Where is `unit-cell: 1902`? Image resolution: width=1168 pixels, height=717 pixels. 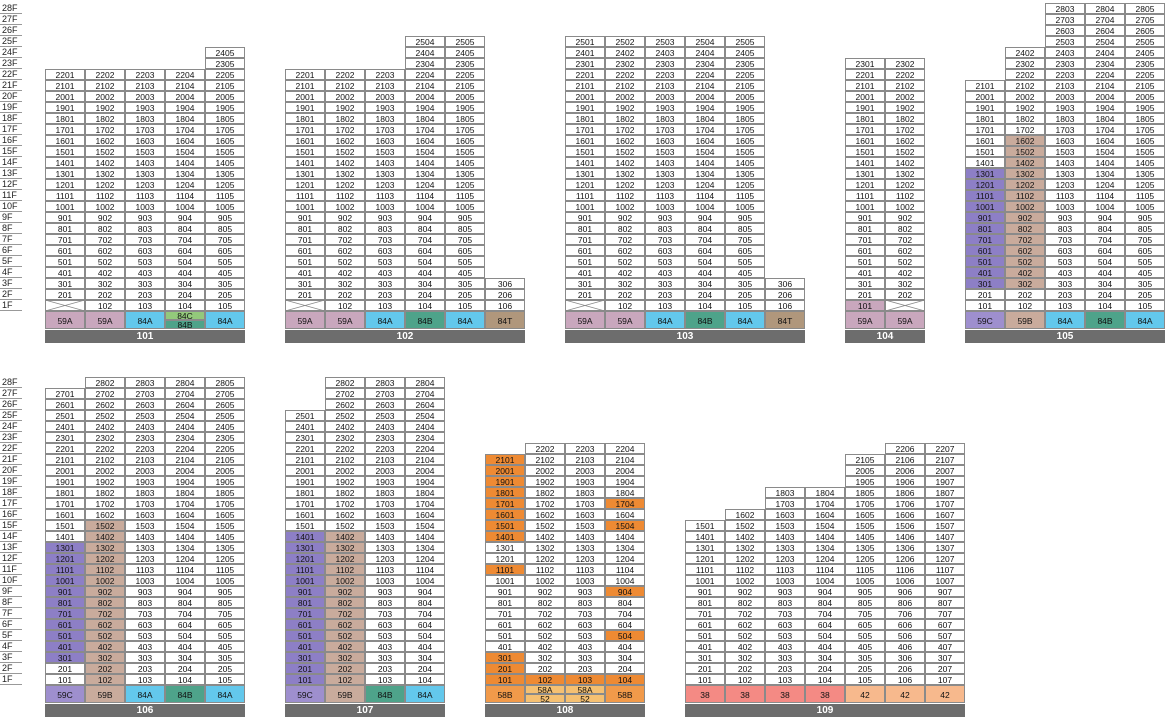 unit-cell: 1902 is located at coordinates (345, 481).